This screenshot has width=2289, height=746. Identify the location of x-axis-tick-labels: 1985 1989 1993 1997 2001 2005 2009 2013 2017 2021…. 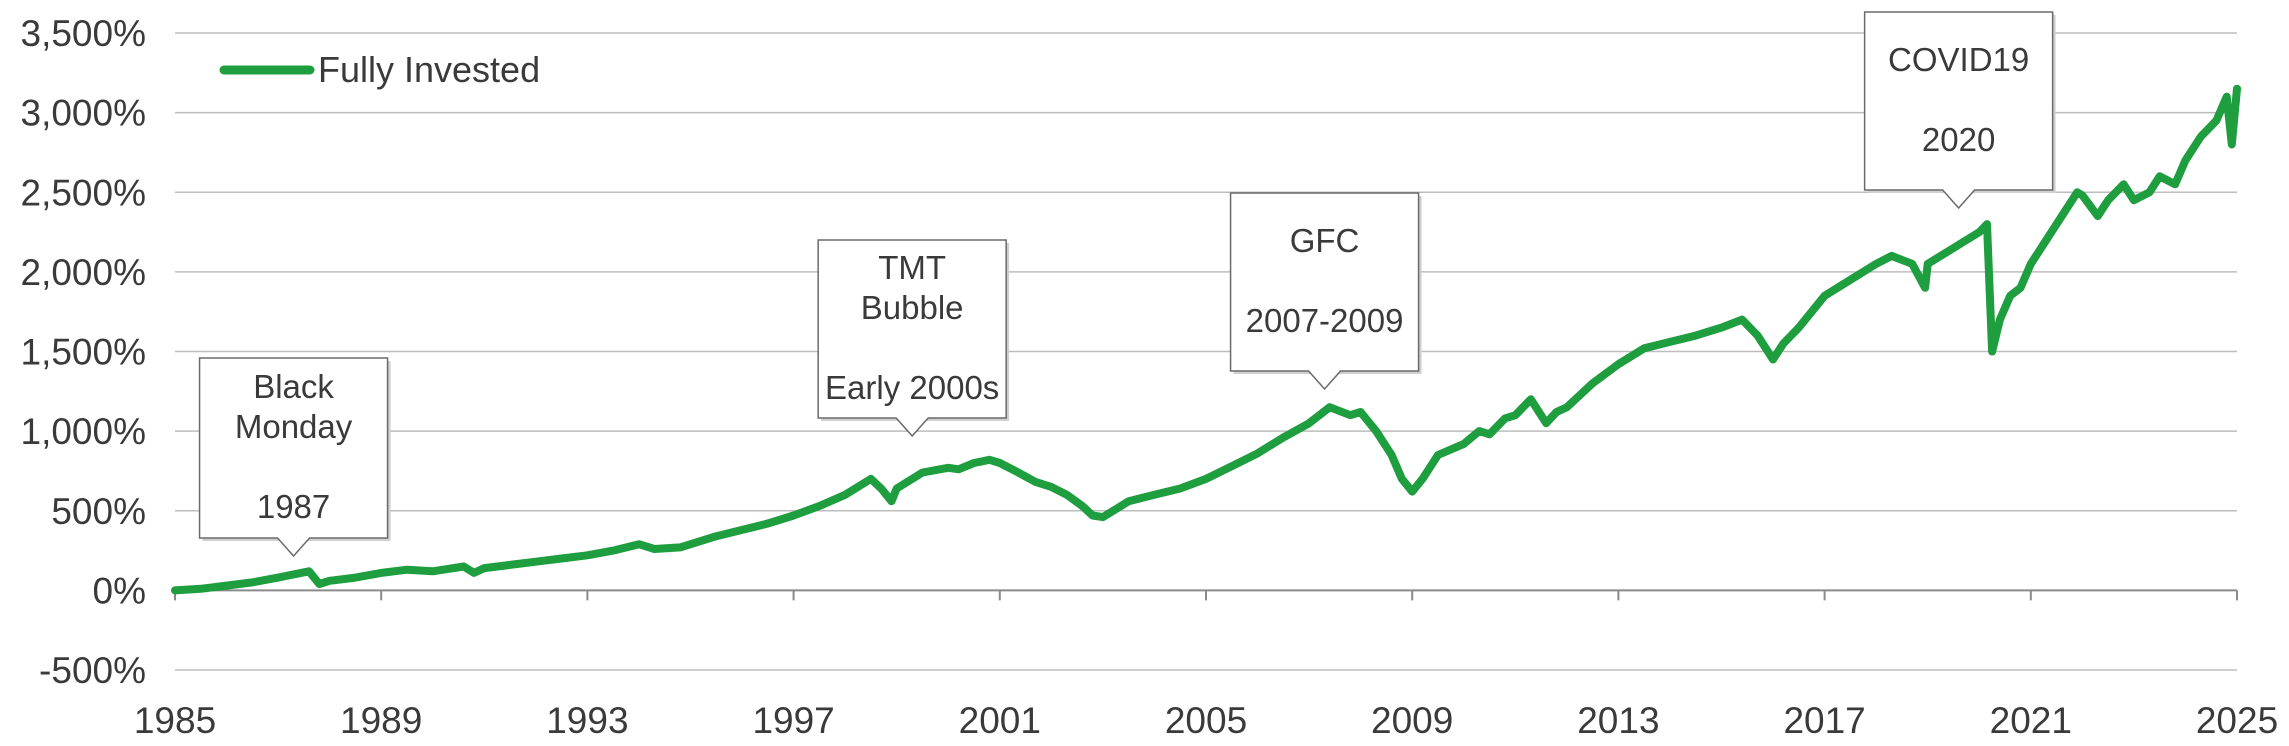
(1206, 720).